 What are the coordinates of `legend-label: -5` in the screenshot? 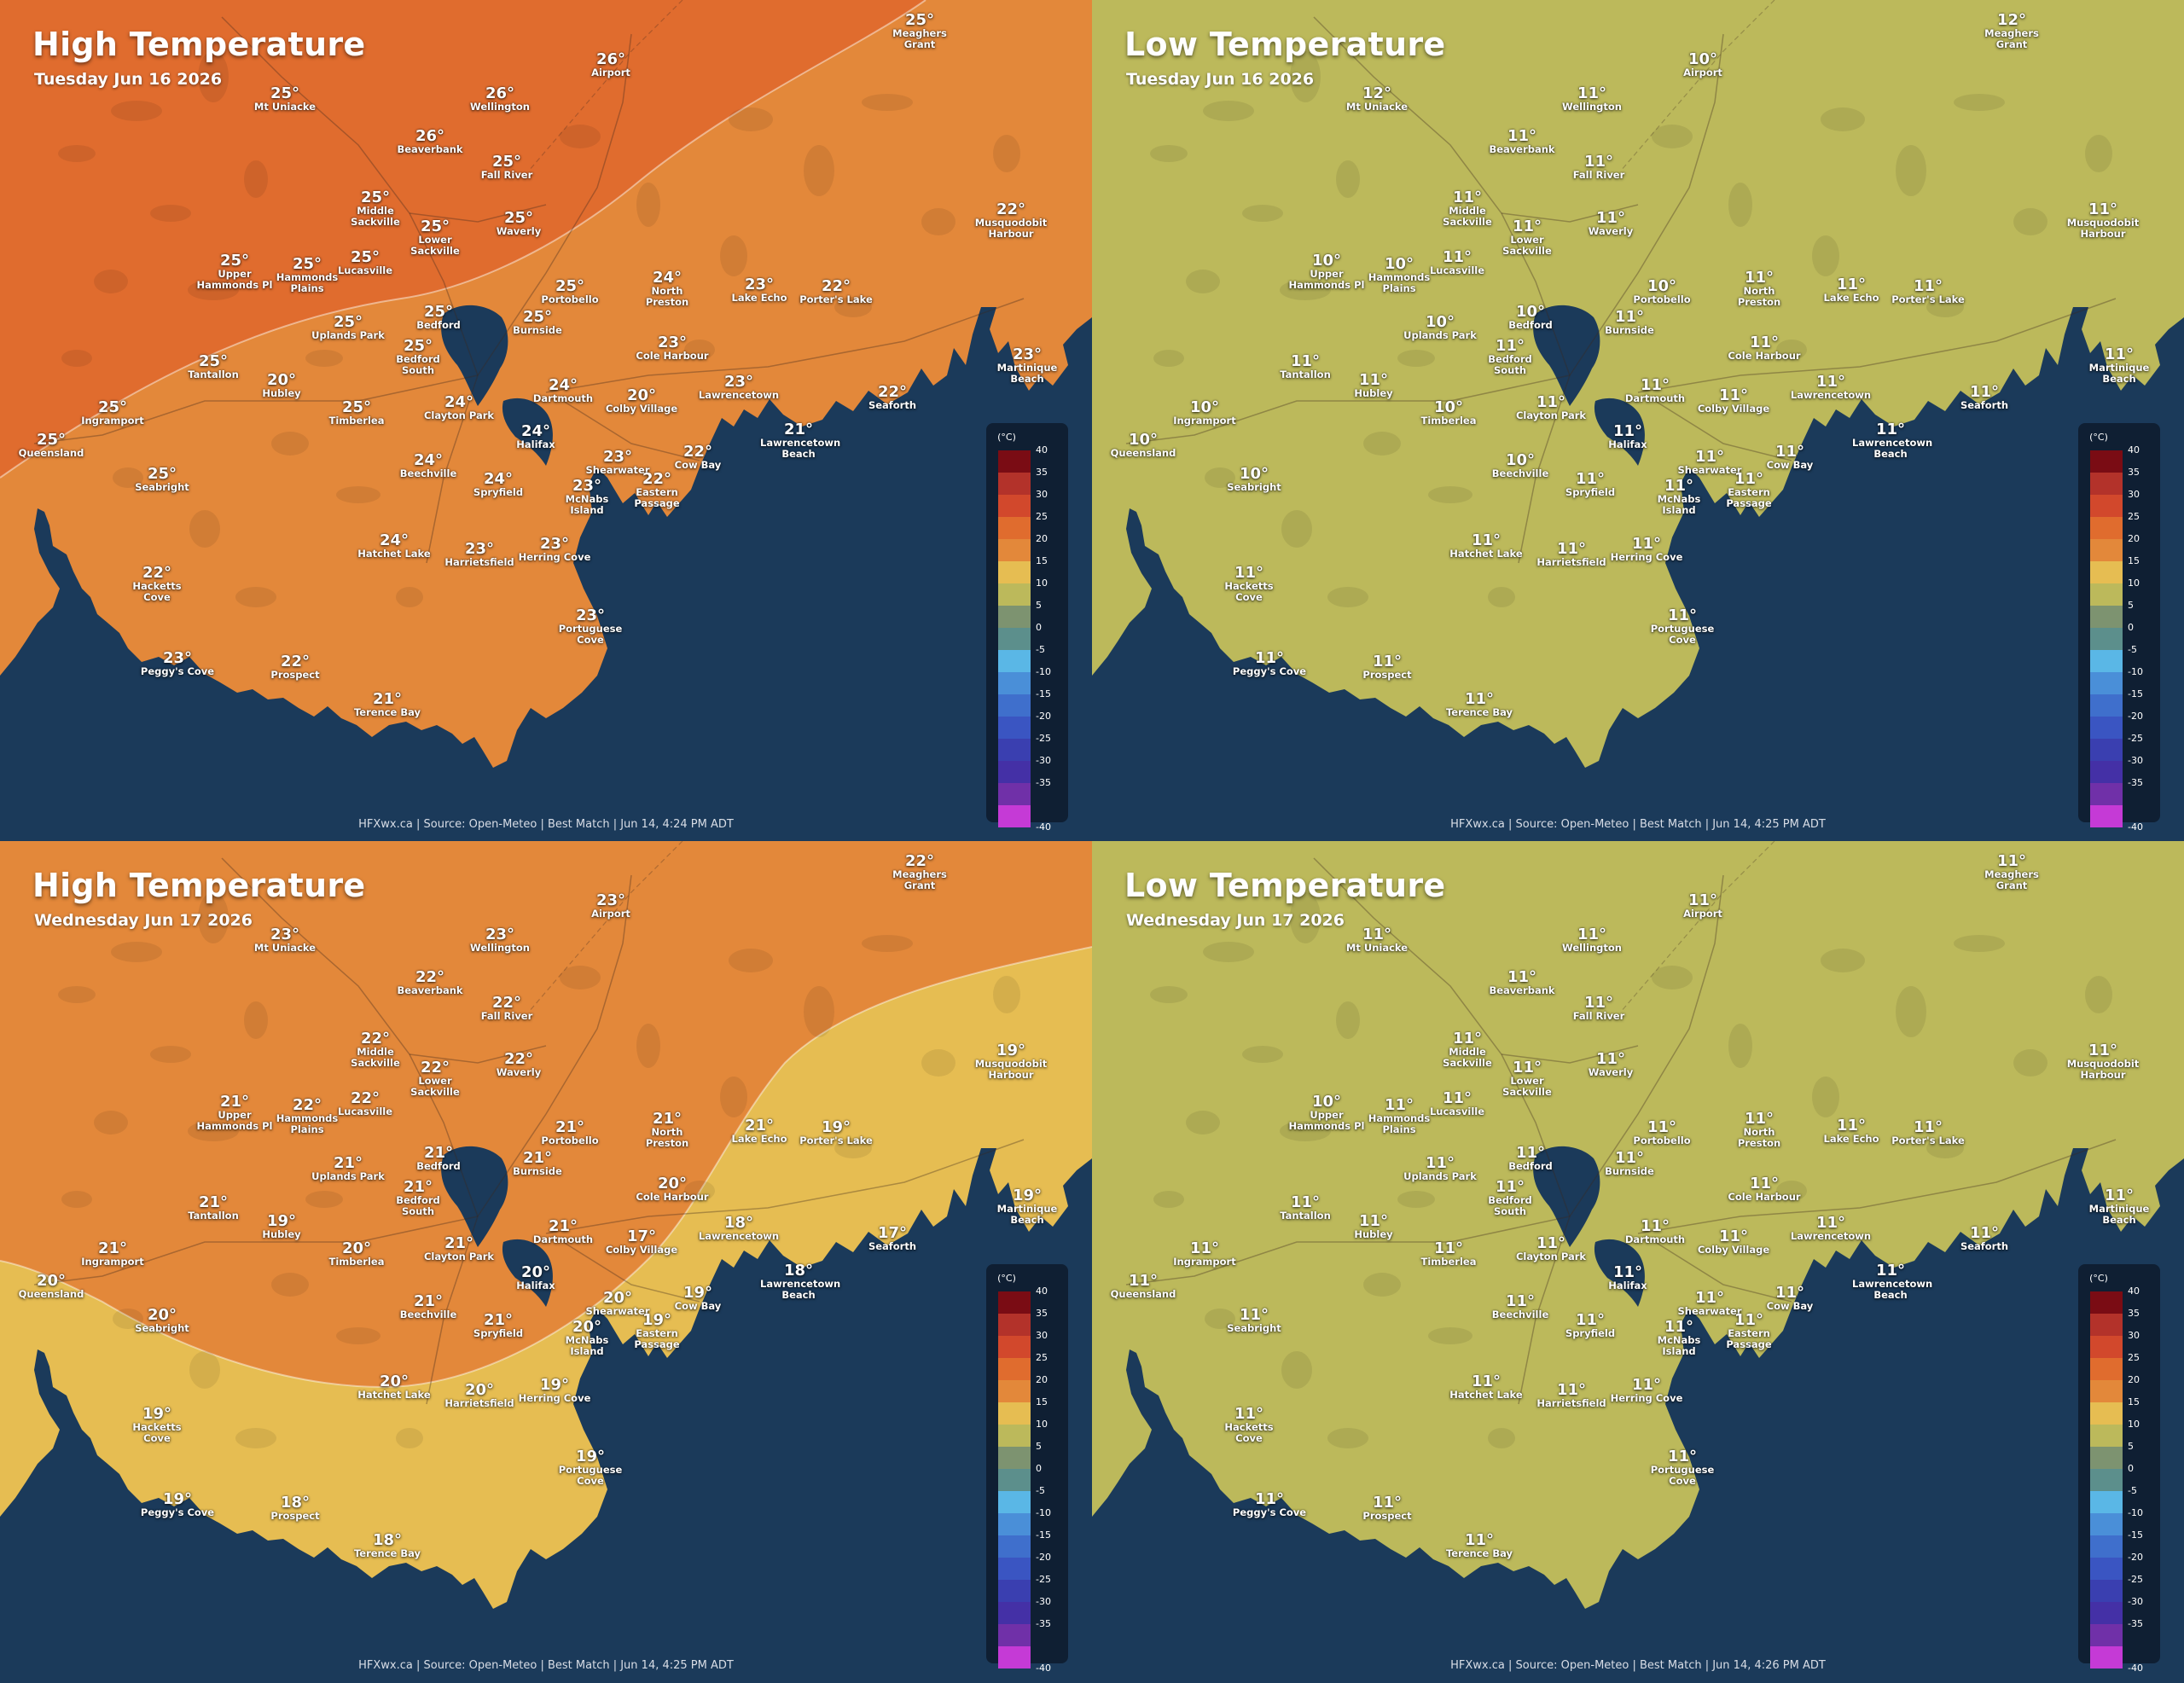 It's located at (1040, 1490).